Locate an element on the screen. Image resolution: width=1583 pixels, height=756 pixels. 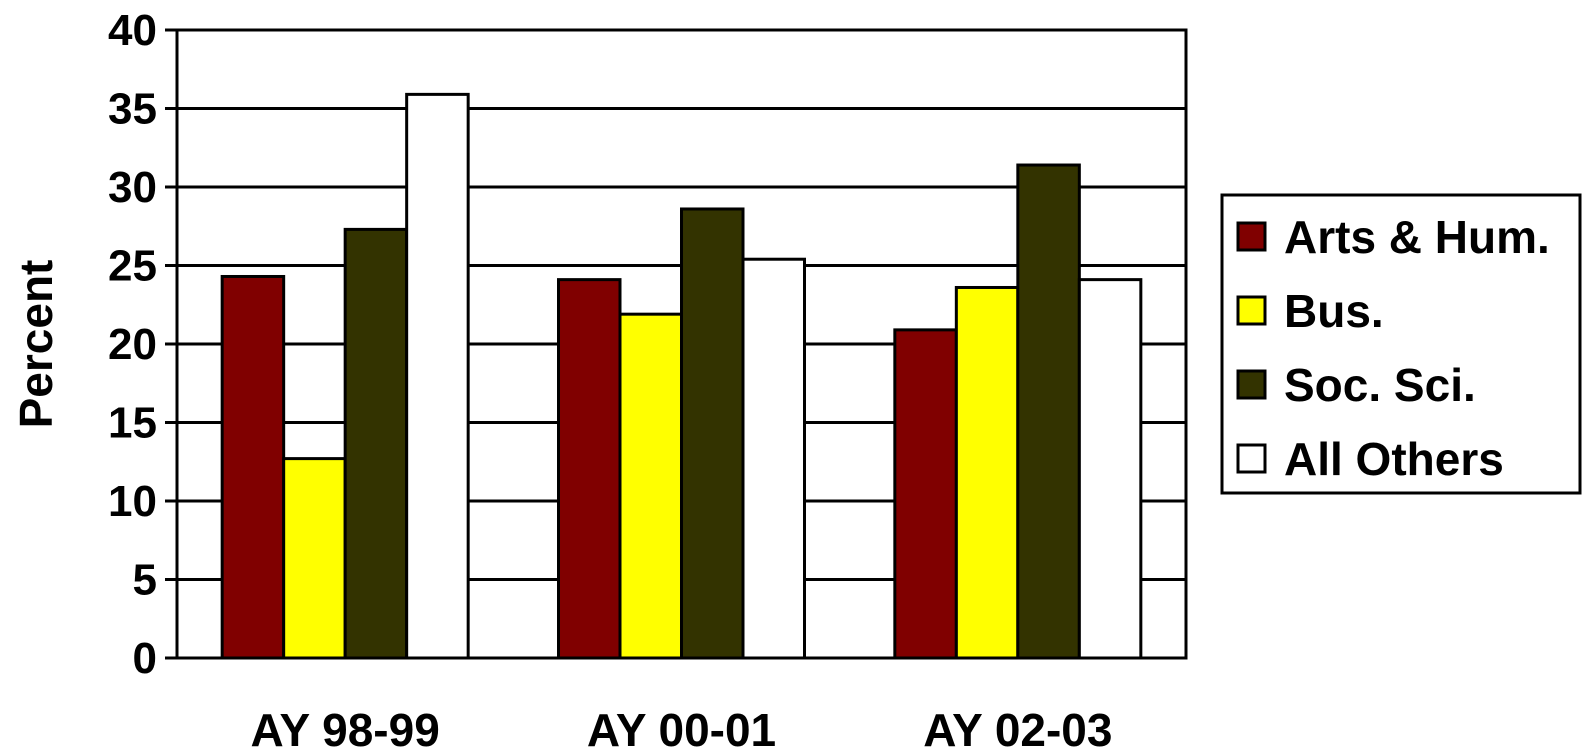
legend: Arts & Hum. Bus. Soc. Sci. All Others is located at coordinates (1401, 344).